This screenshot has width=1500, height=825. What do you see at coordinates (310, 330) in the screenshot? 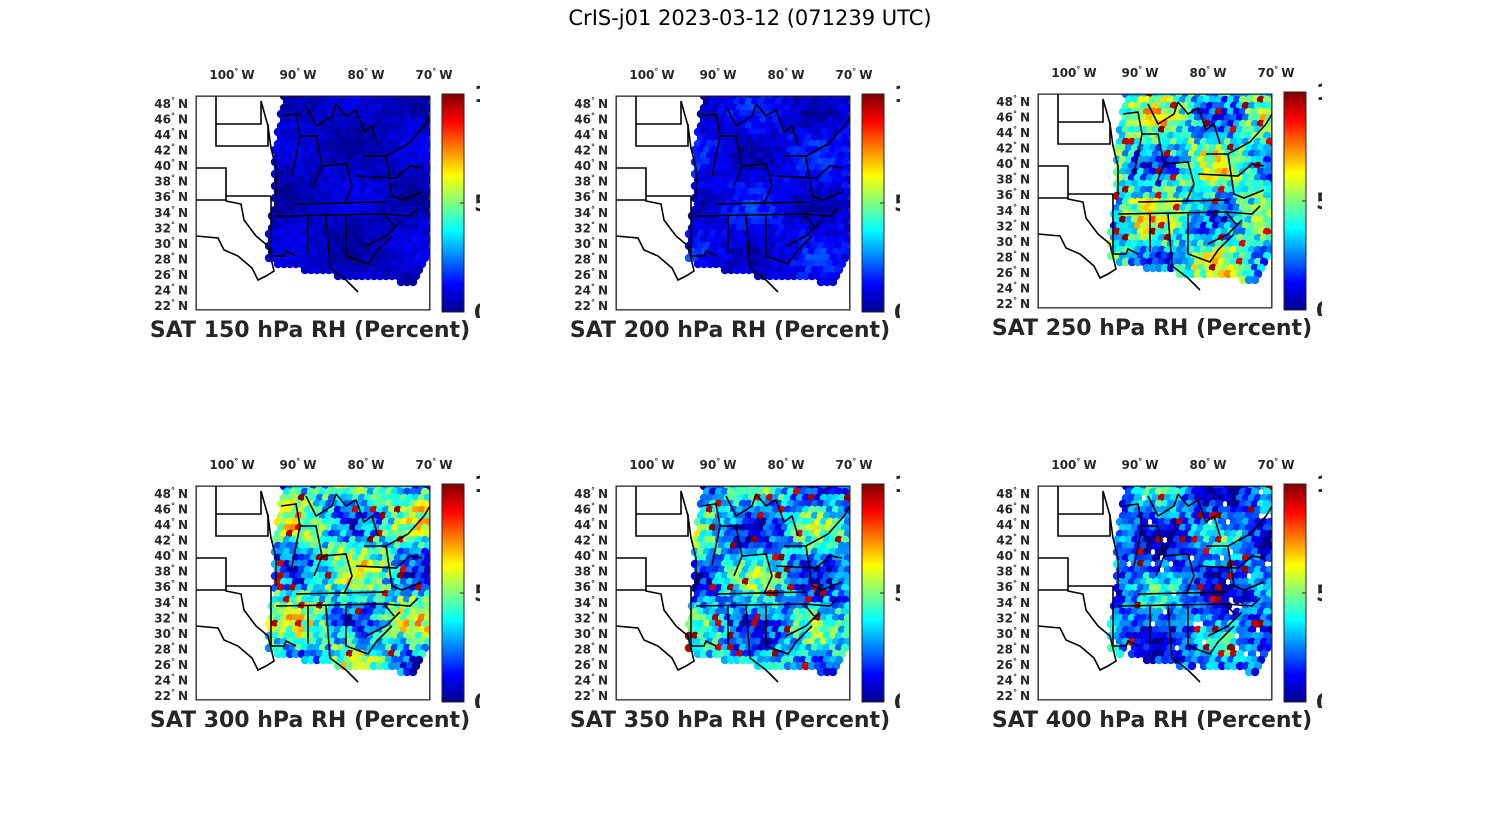
I see `panel-title: SAT 150 hPa RH (Percent)` at bounding box center [310, 330].